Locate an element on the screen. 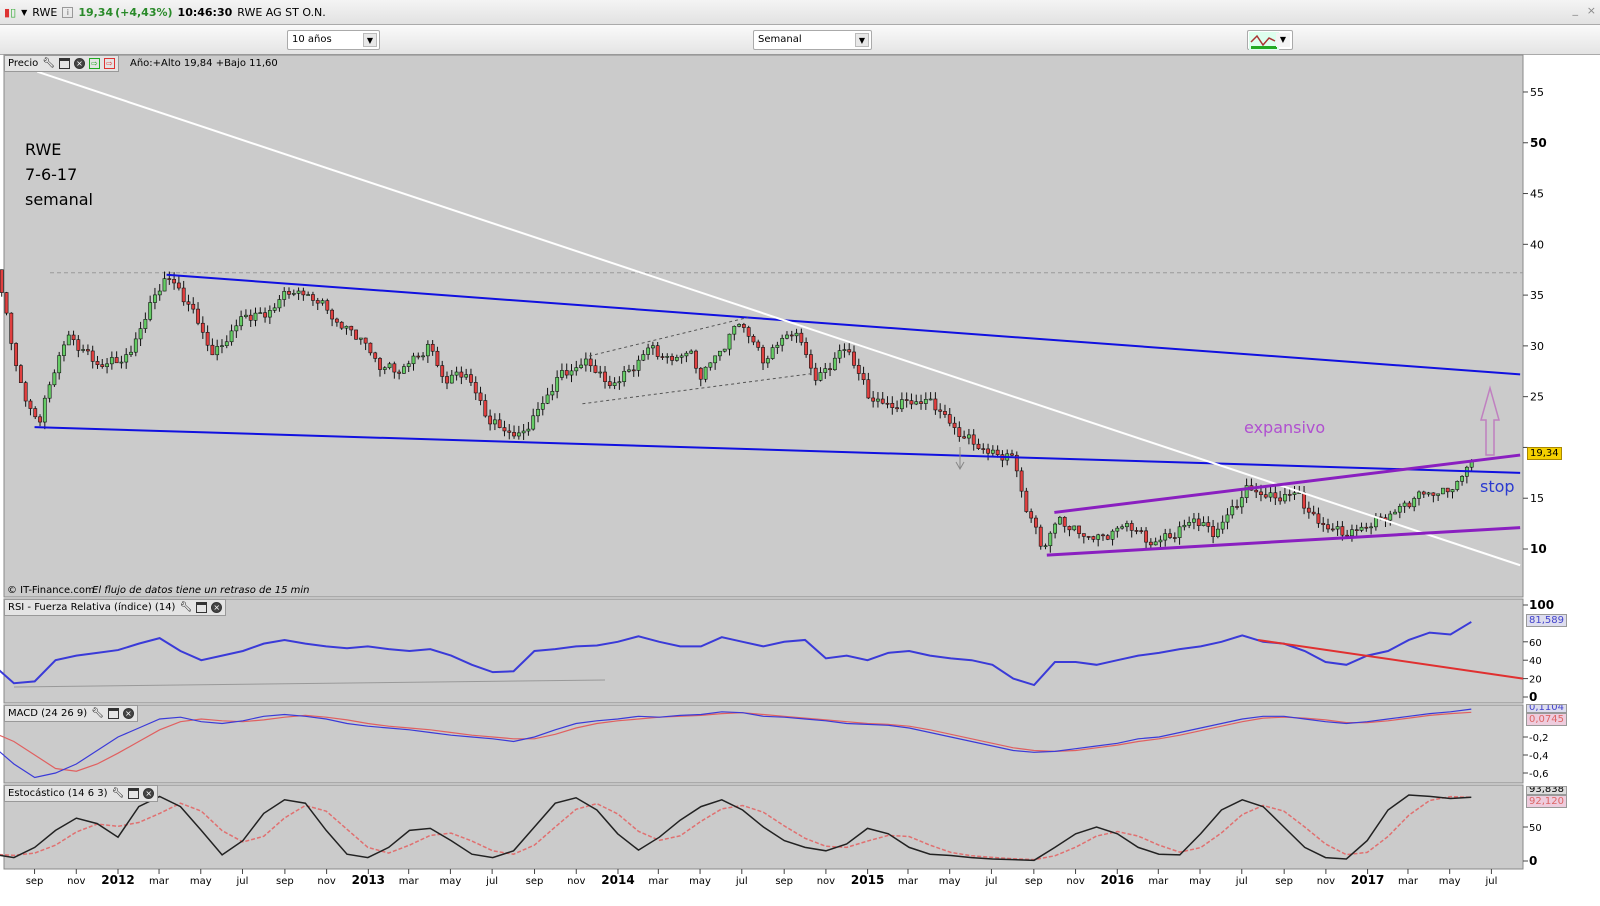 The image size is (1600, 906). chevron-down-icon: ▼ is located at coordinates (862, 40).